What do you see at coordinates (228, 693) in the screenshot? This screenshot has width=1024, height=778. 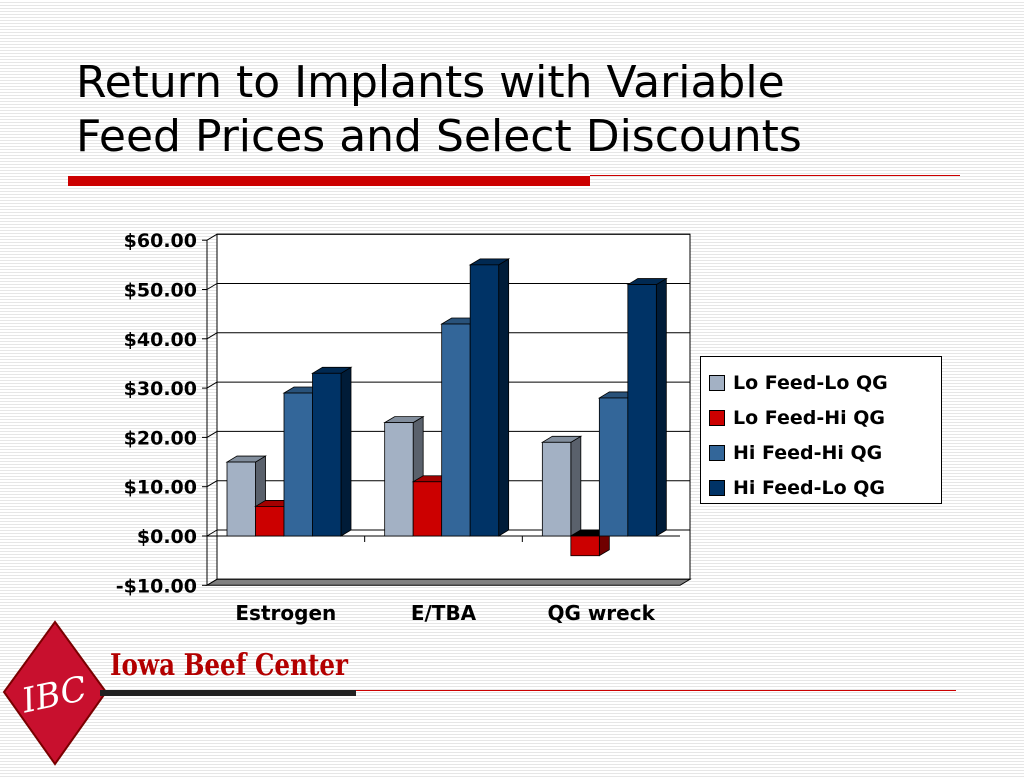 I see `logo-bar` at bounding box center [228, 693].